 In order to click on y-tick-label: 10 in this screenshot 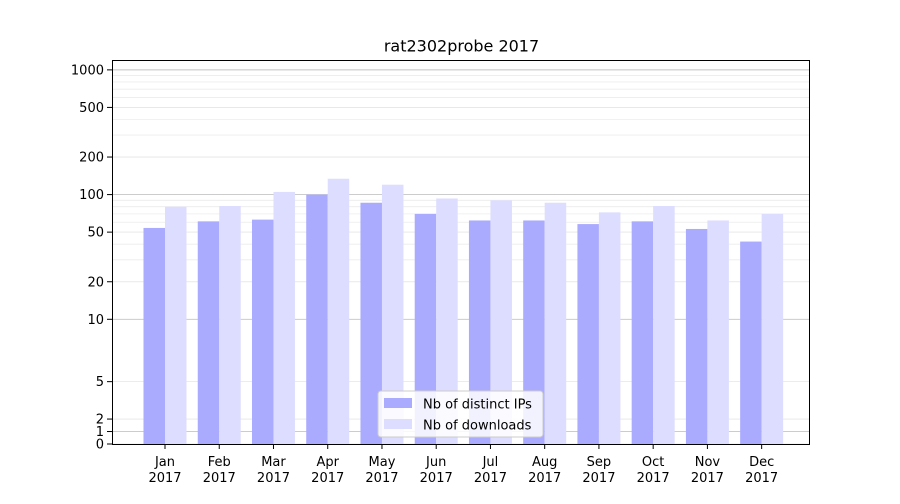, I will do `click(95, 320)`.